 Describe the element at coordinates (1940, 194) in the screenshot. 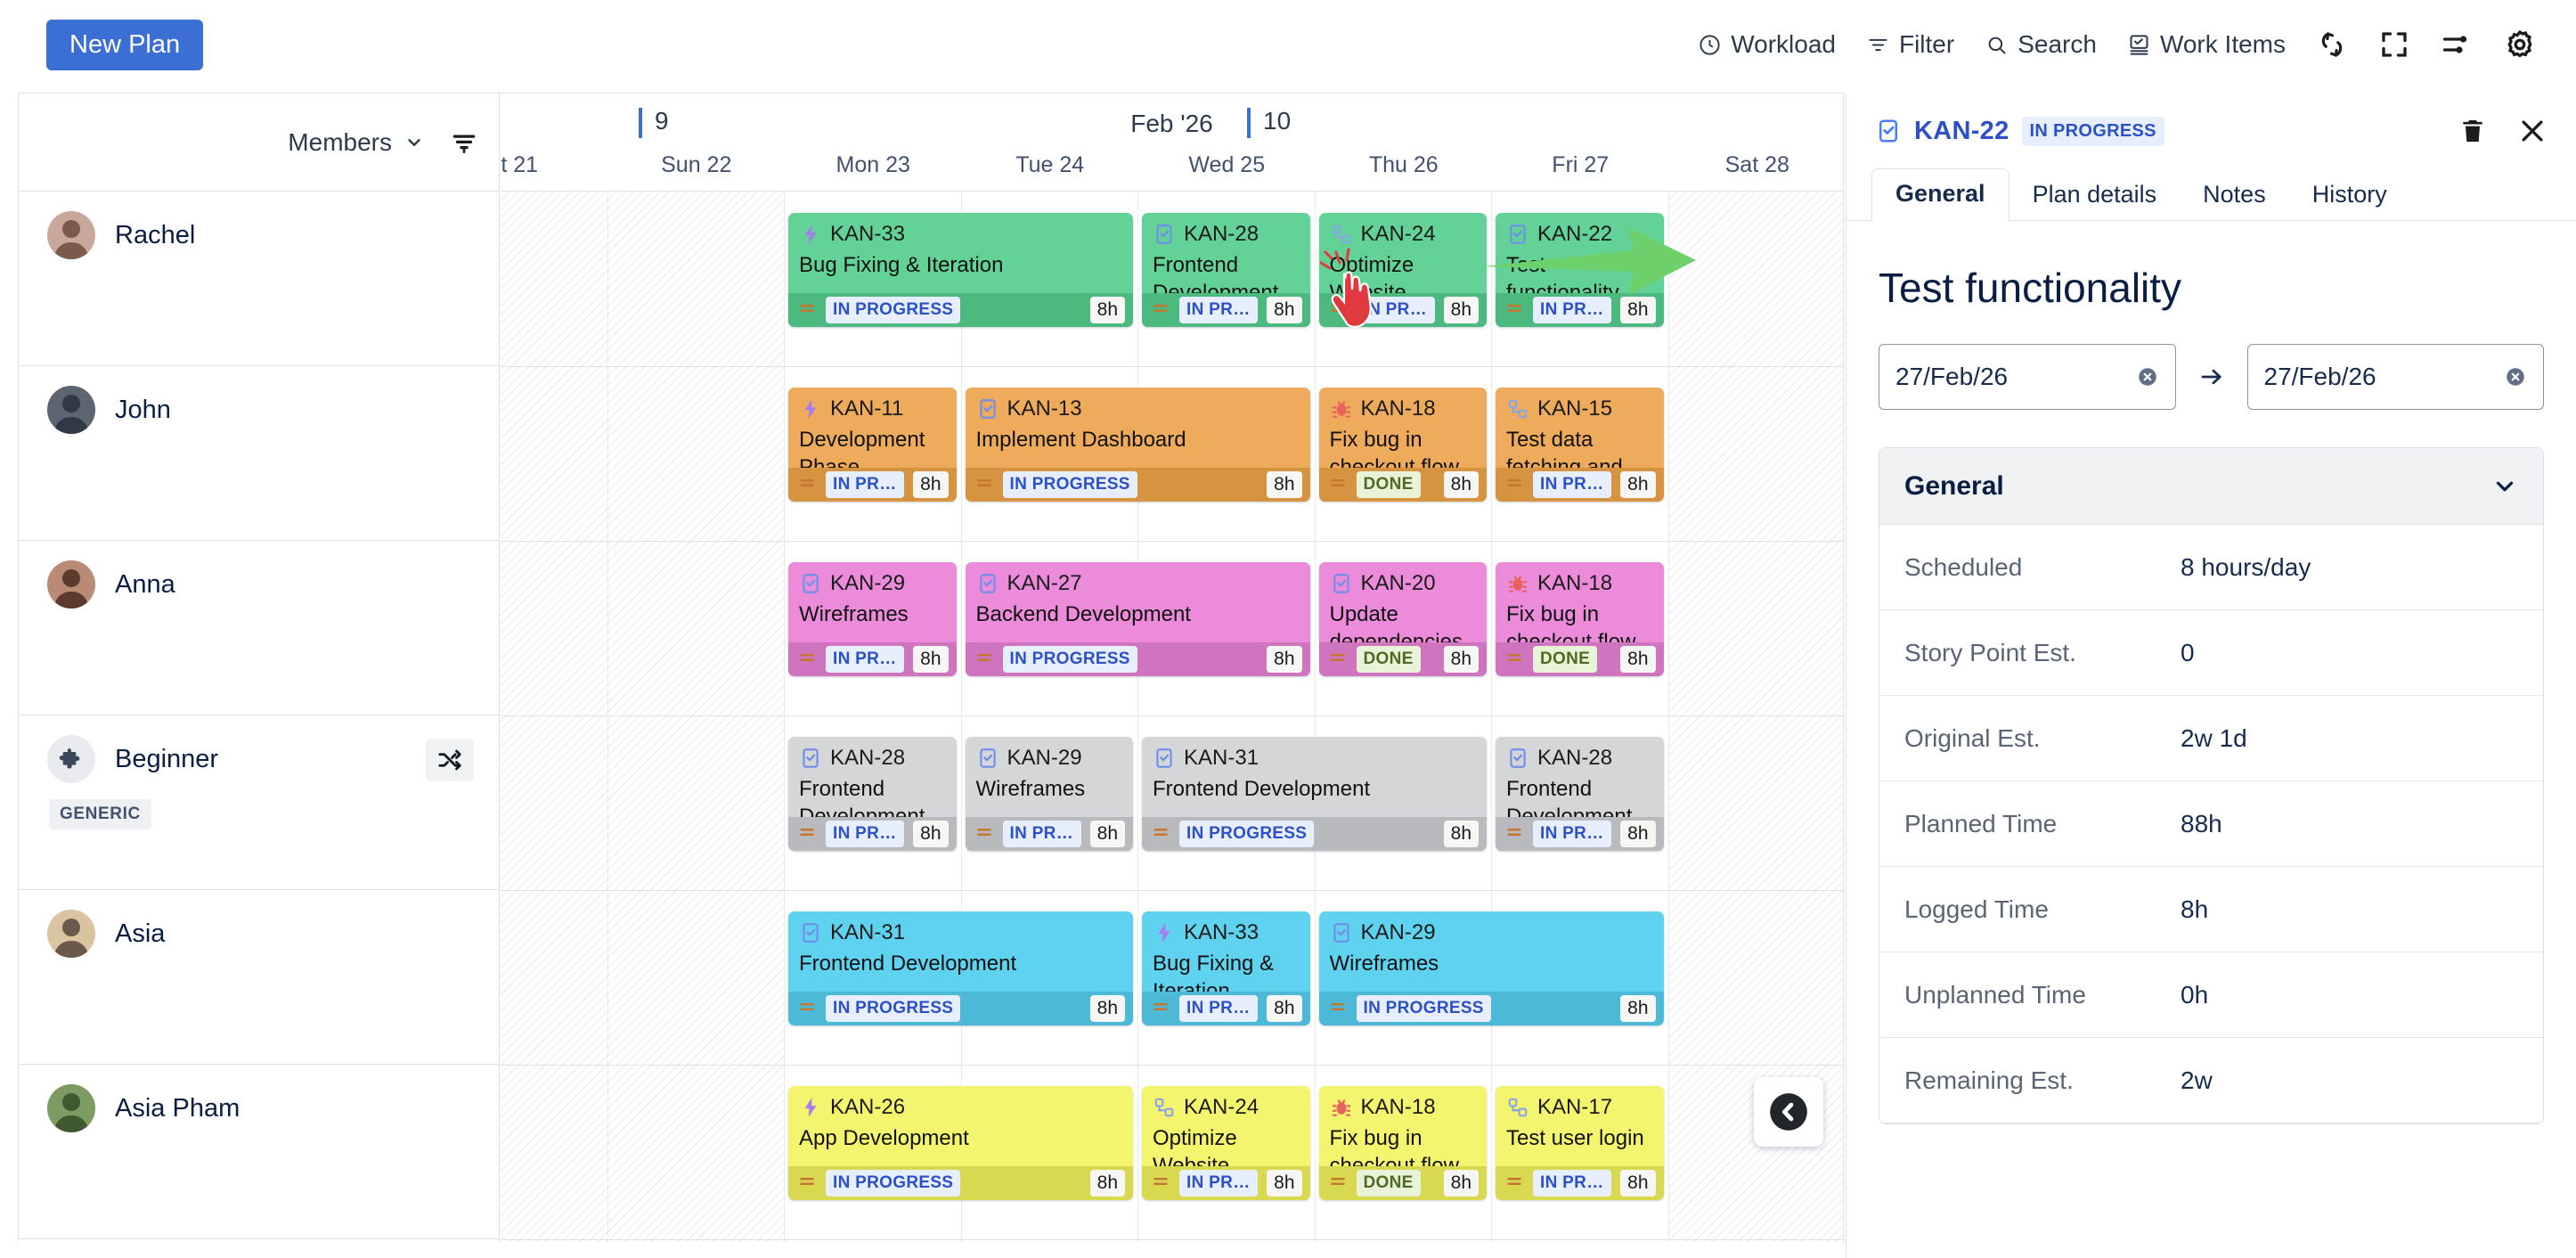

I see `tab-general: General` at that location.